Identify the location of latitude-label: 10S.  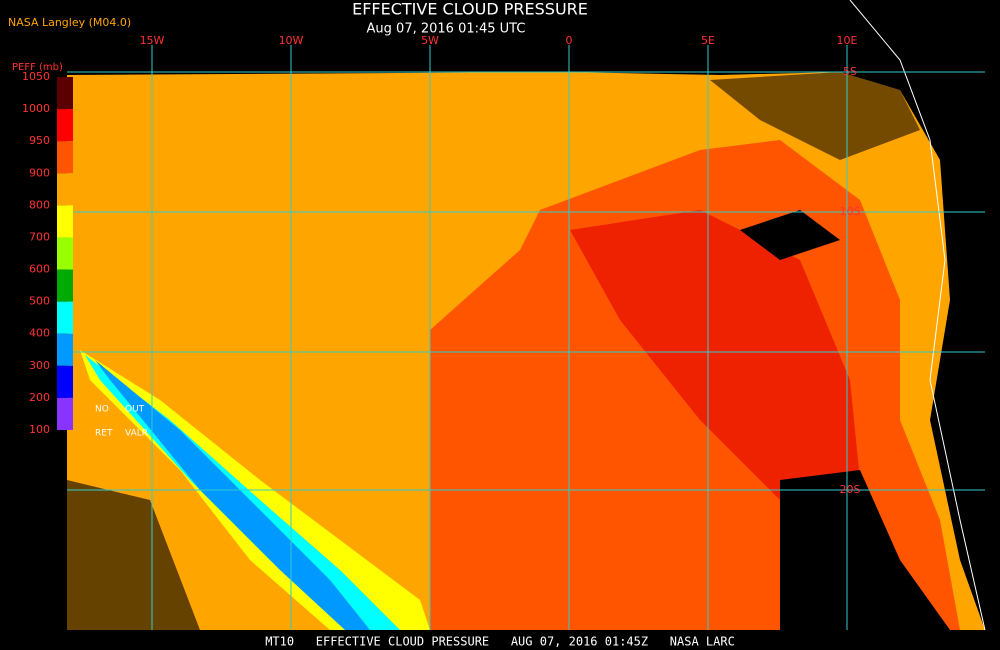
(850, 211).